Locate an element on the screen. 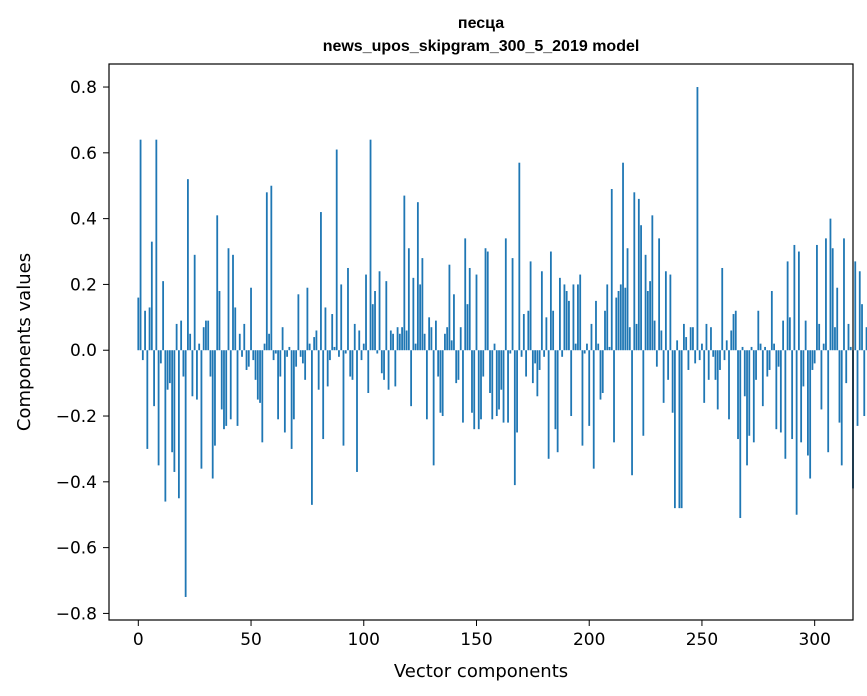 The width and height of the screenshot is (867, 696). y-tick-label: −0.2 is located at coordinates (76, 417).